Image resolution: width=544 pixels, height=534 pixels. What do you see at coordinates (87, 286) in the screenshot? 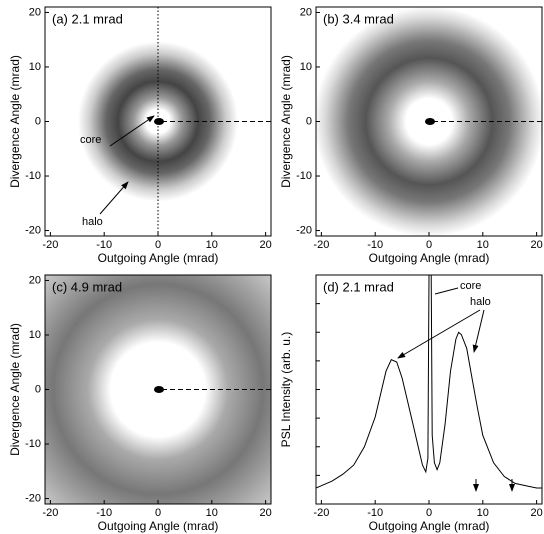
I see `panel-title: (c) 4.9 mrad` at bounding box center [87, 286].